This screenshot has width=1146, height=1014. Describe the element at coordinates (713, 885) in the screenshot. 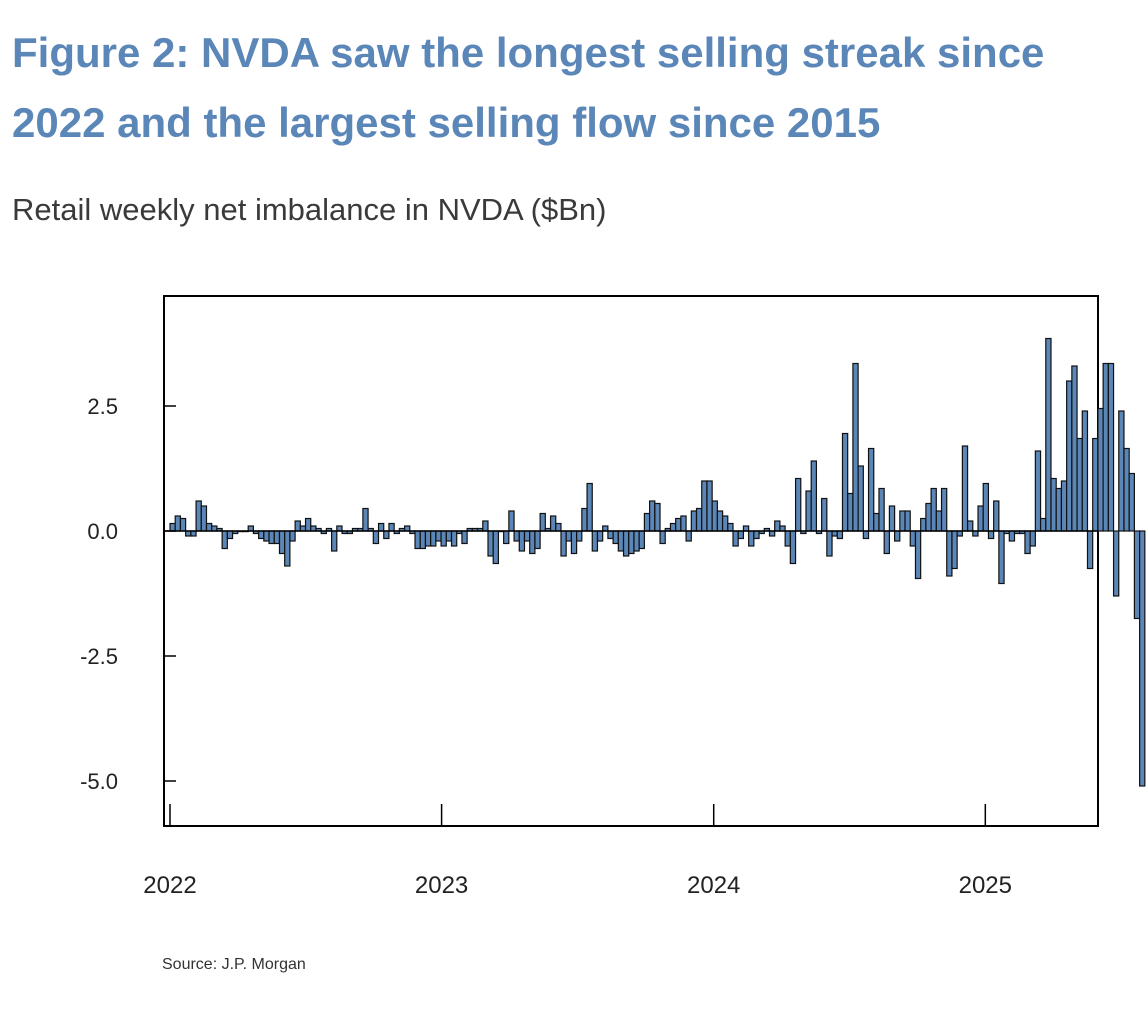

I see `x-tick-label: 2024` at that location.